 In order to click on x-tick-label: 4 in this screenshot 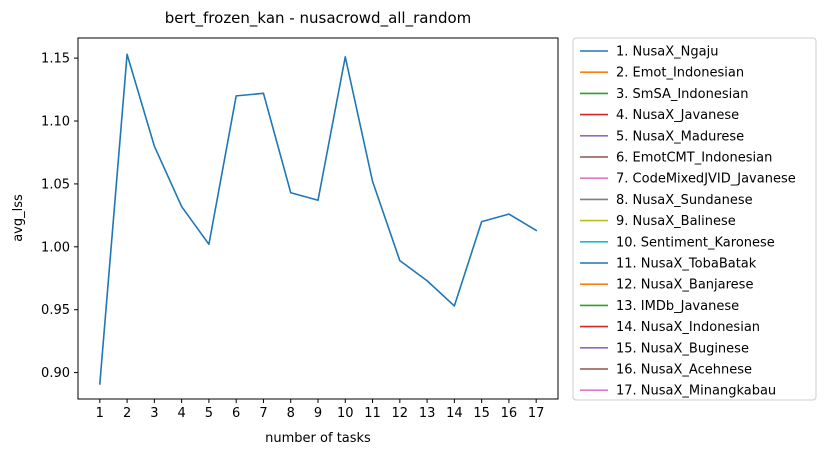, I will do `click(181, 413)`.